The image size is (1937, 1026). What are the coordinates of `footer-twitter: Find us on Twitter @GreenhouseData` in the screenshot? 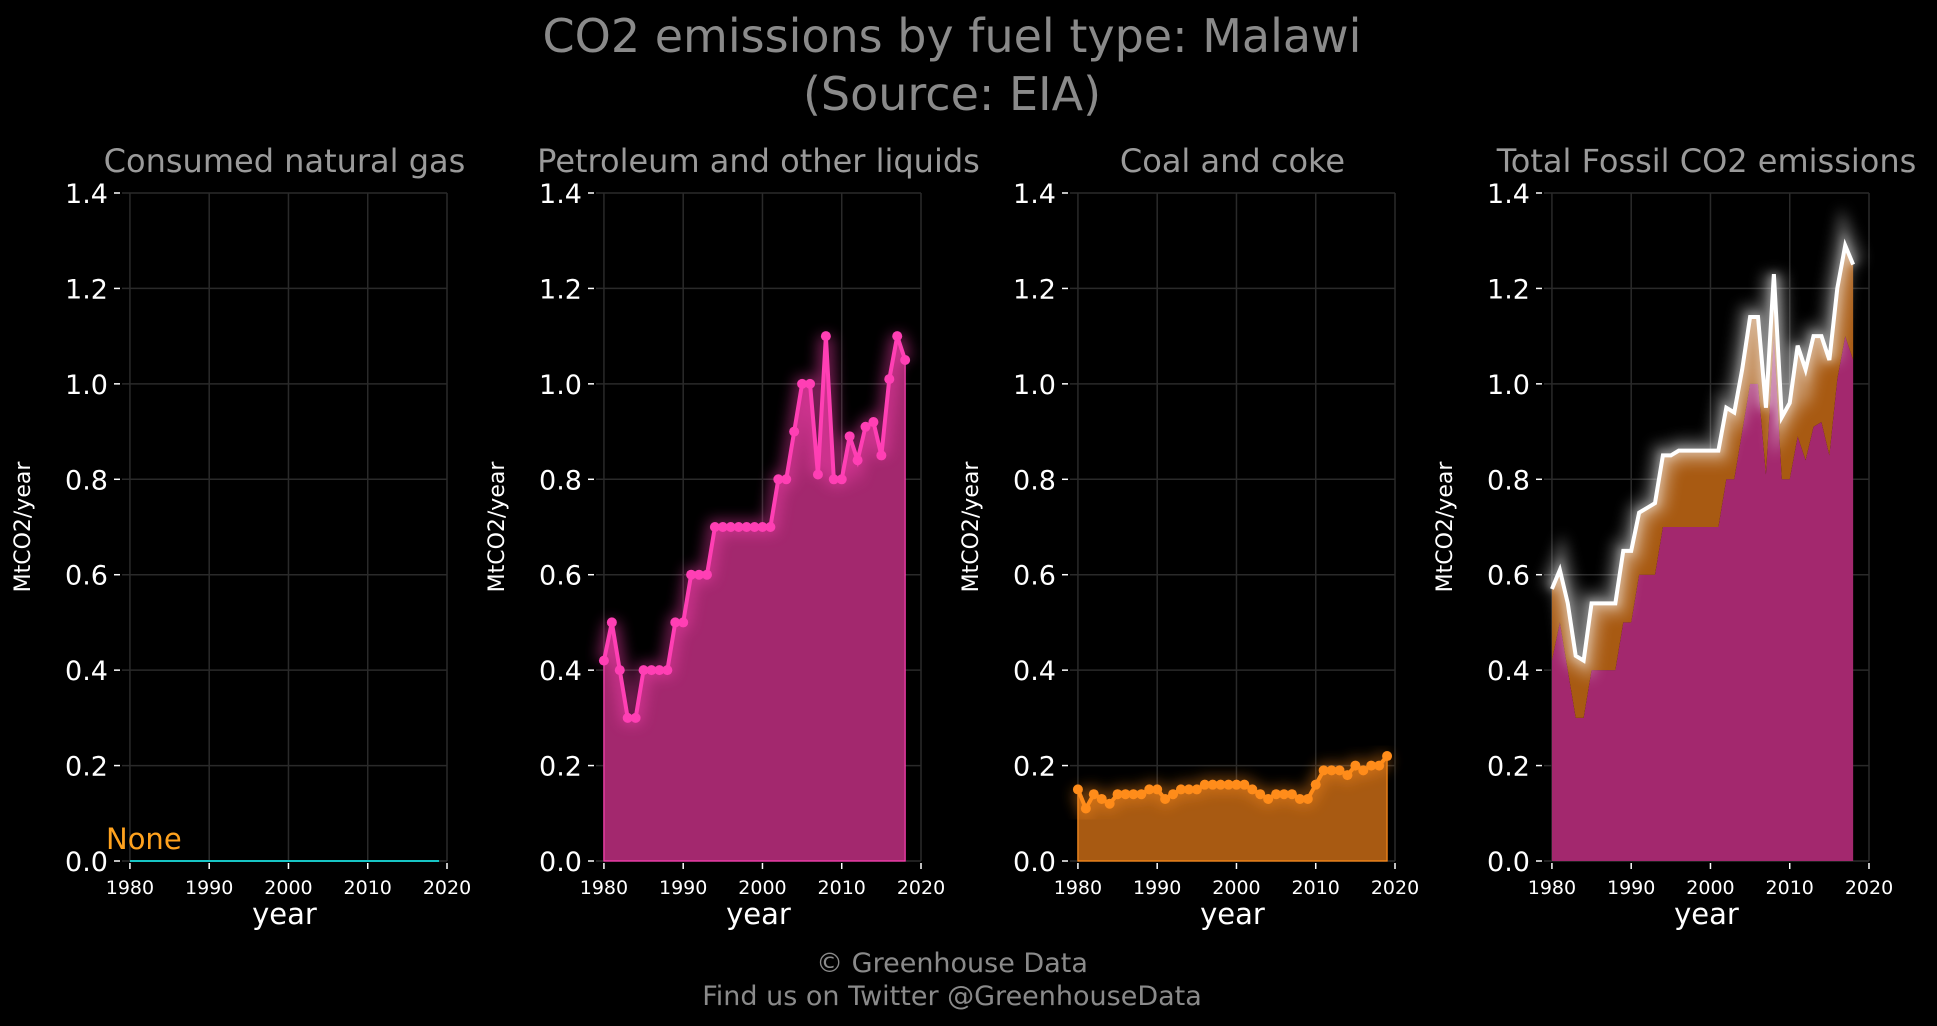 It's located at (952, 996).